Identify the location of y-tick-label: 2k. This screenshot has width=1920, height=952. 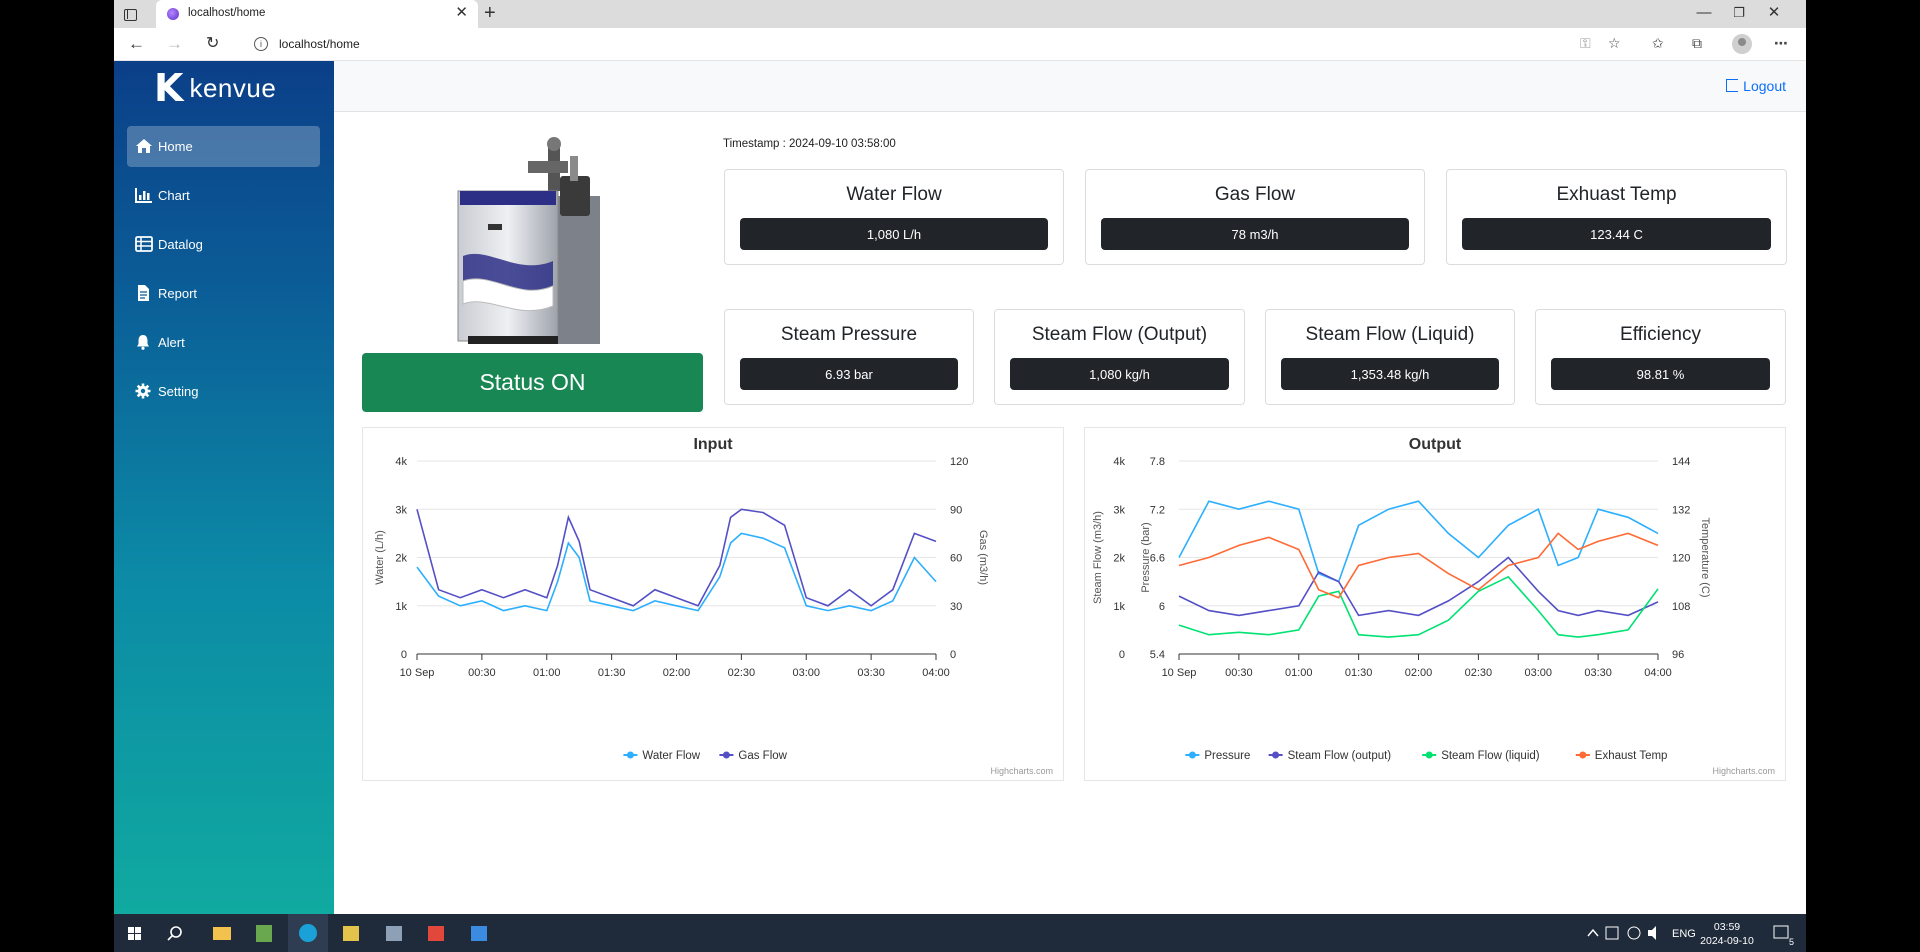
(1119, 559).